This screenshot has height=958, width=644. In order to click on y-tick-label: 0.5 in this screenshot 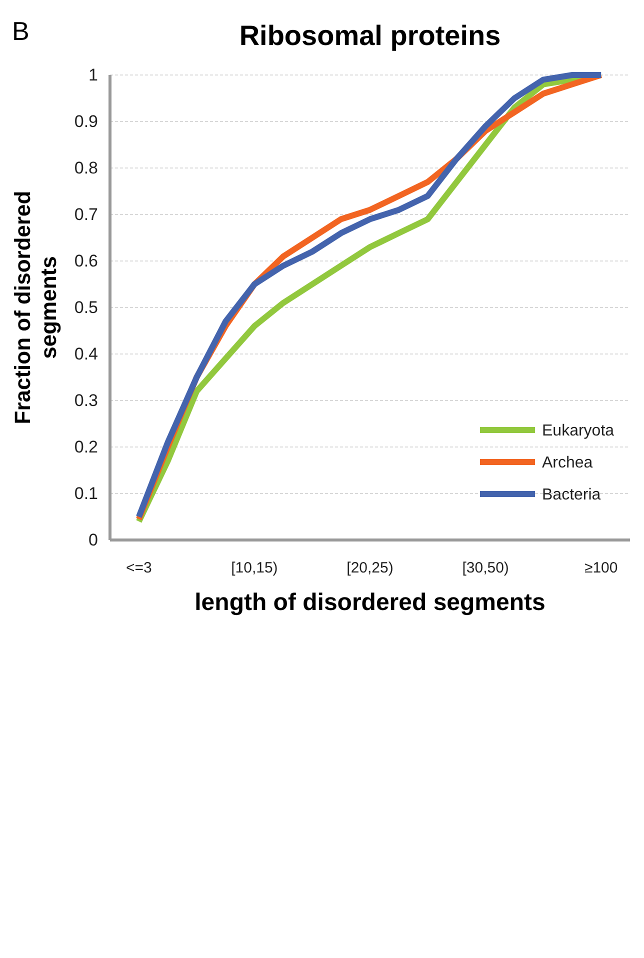, I will do `click(86, 307)`.